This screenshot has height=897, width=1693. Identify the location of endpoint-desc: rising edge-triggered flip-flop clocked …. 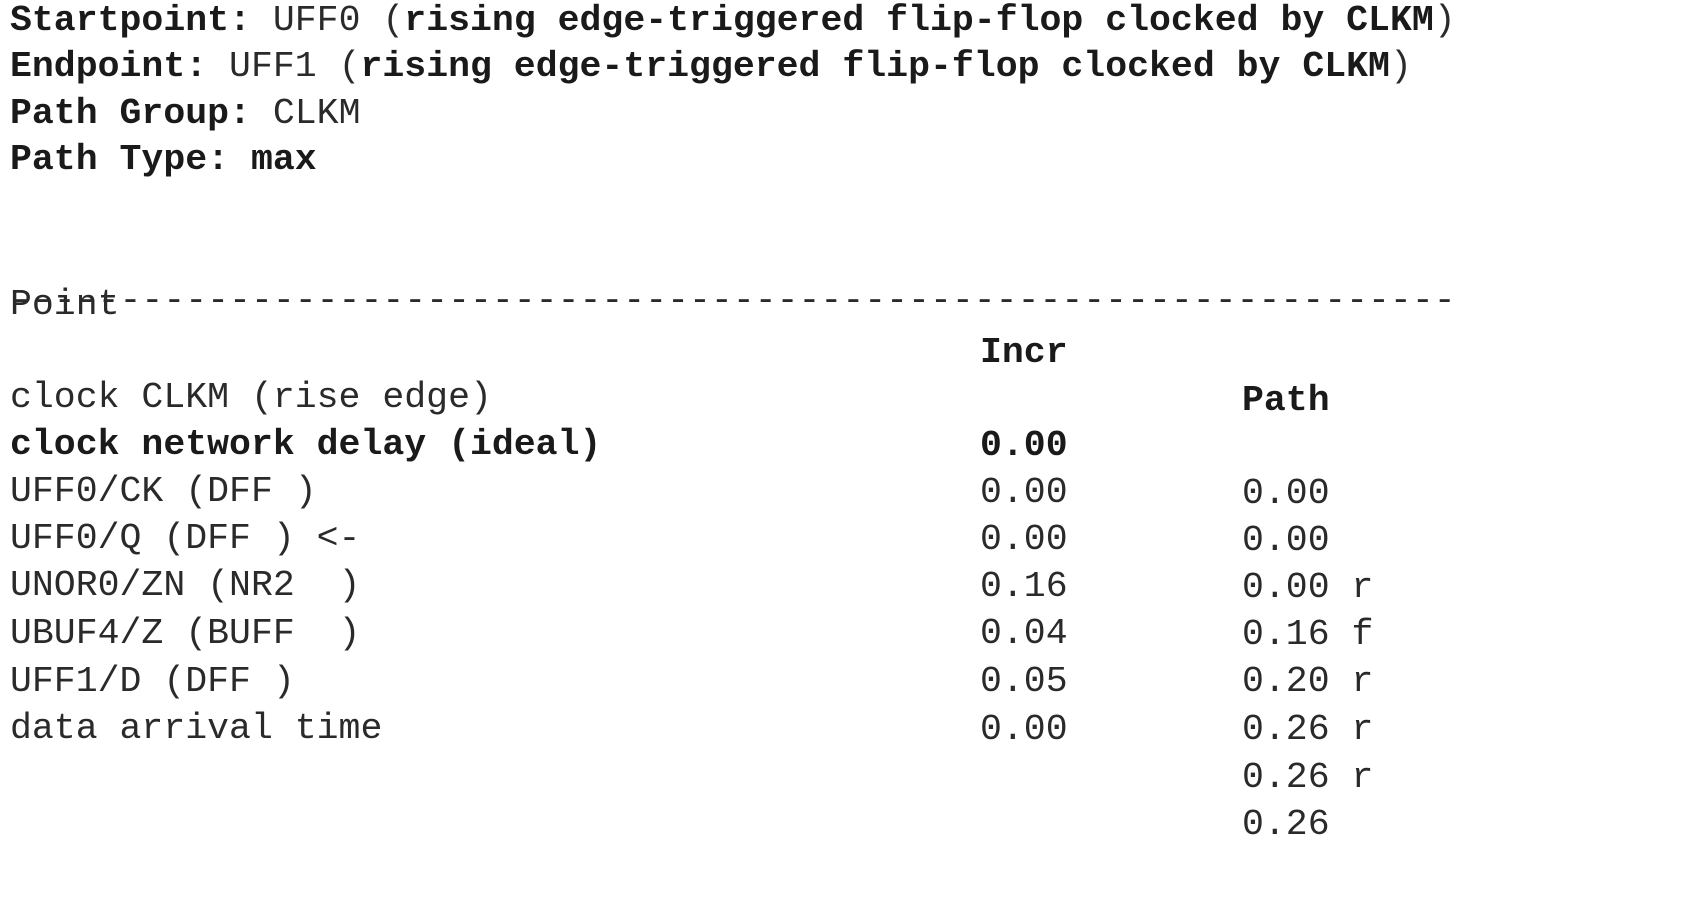
(875, 66).